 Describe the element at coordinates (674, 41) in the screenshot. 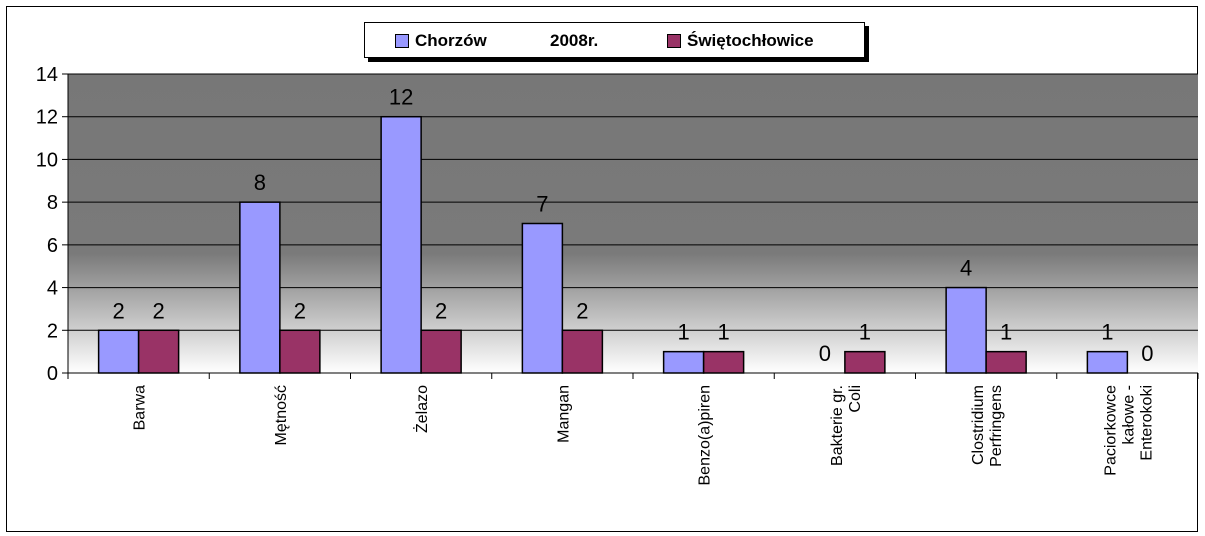

I see `legend-swatch-swietochlowice` at that location.